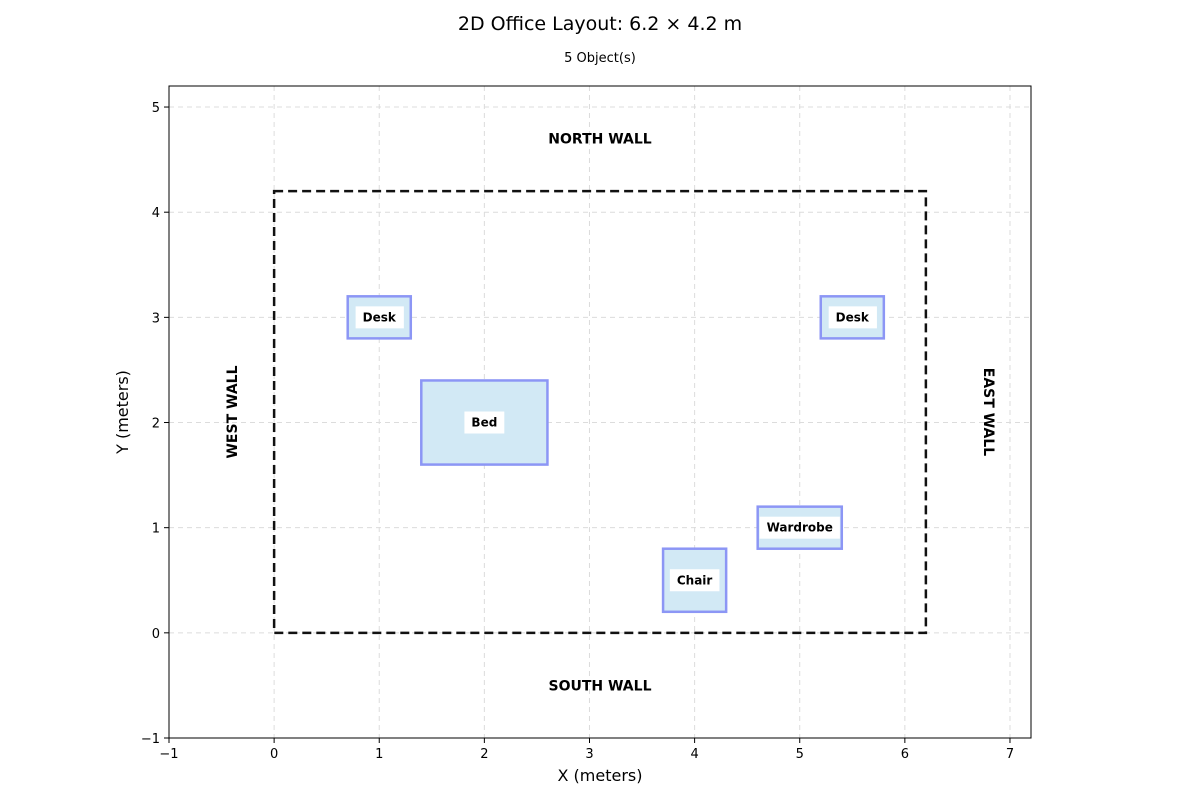 The image size is (1200, 800). I want to click on x-tick-label: 6, so click(905, 754).